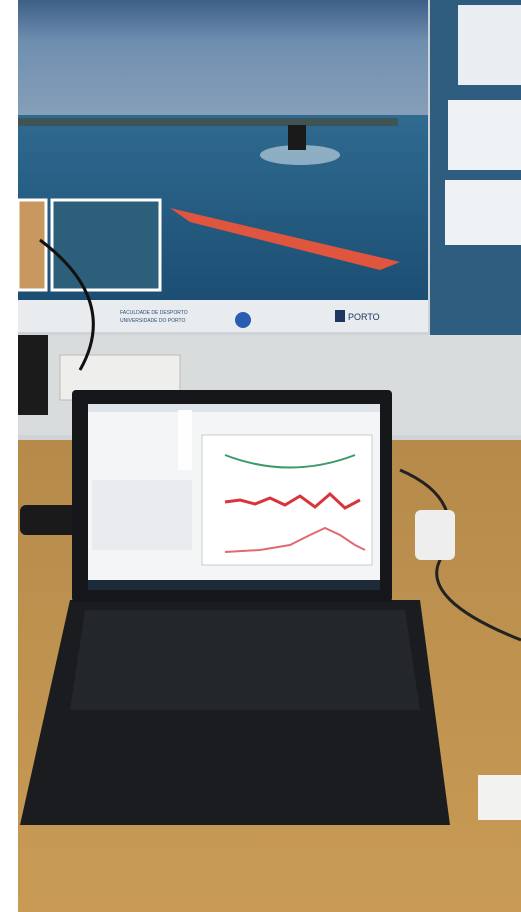 The height and width of the screenshot is (912, 521). Describe the element at coordinates (364, 317) in the screenshot. I see `brand-text: PORTO` at that location.